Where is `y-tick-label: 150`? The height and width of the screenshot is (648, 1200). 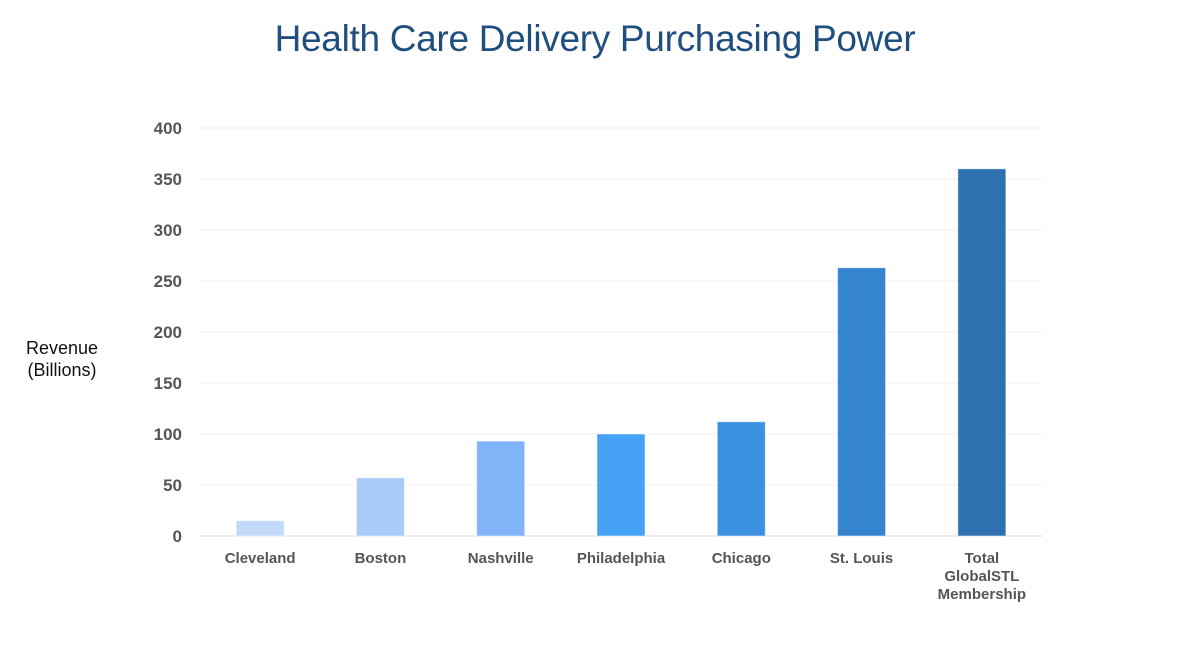
y-tick-label: 150 is located at coordinates (168, 383).